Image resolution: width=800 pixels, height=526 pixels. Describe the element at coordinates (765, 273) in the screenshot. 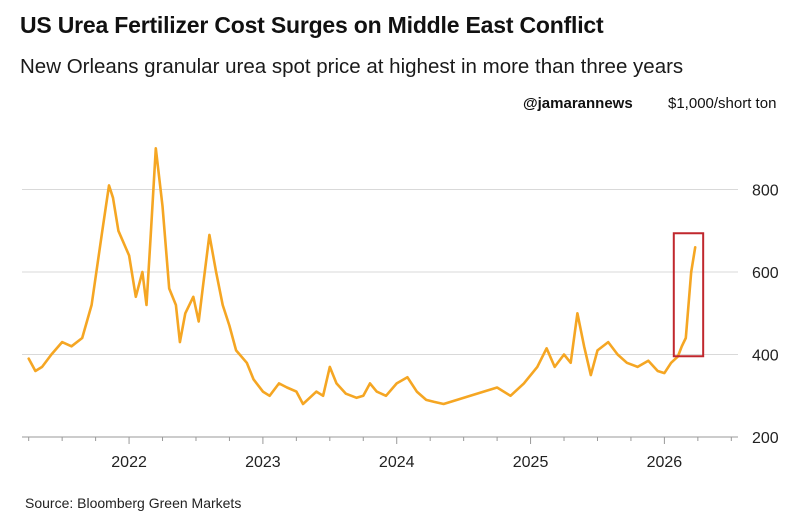

I see `y-tick-label: 600` at that location.